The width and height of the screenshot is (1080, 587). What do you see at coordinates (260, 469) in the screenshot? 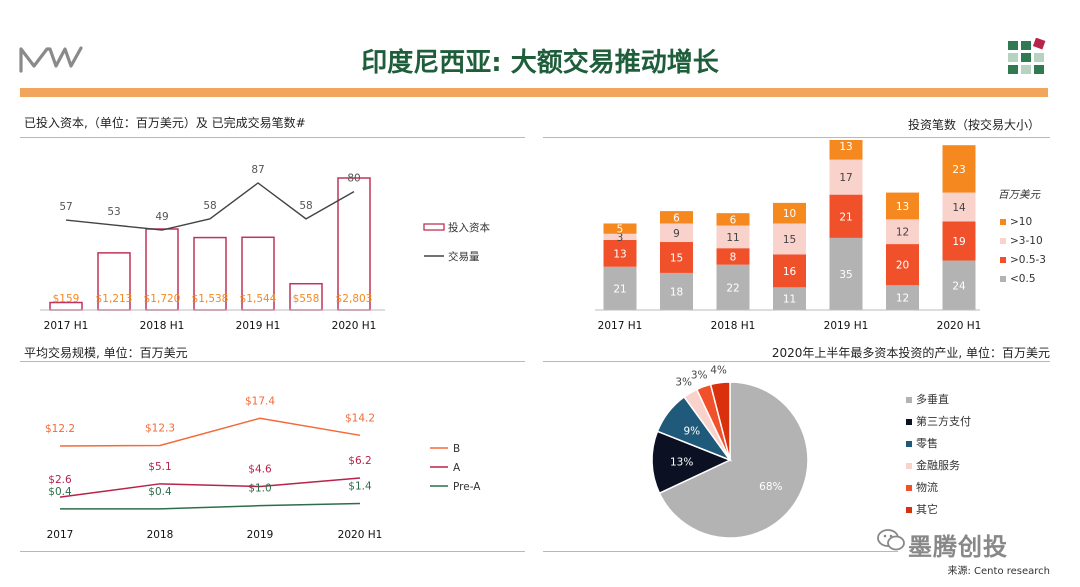
I see `data-label: $4.6` at bounding box center [260, 469].